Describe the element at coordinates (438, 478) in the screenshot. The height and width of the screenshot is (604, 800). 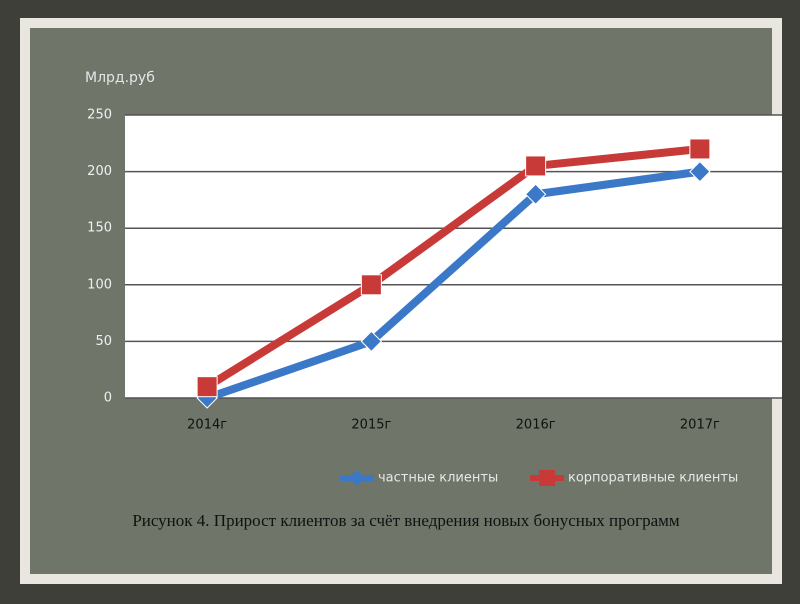
I see `legend-label: частные клиенты` at that location.